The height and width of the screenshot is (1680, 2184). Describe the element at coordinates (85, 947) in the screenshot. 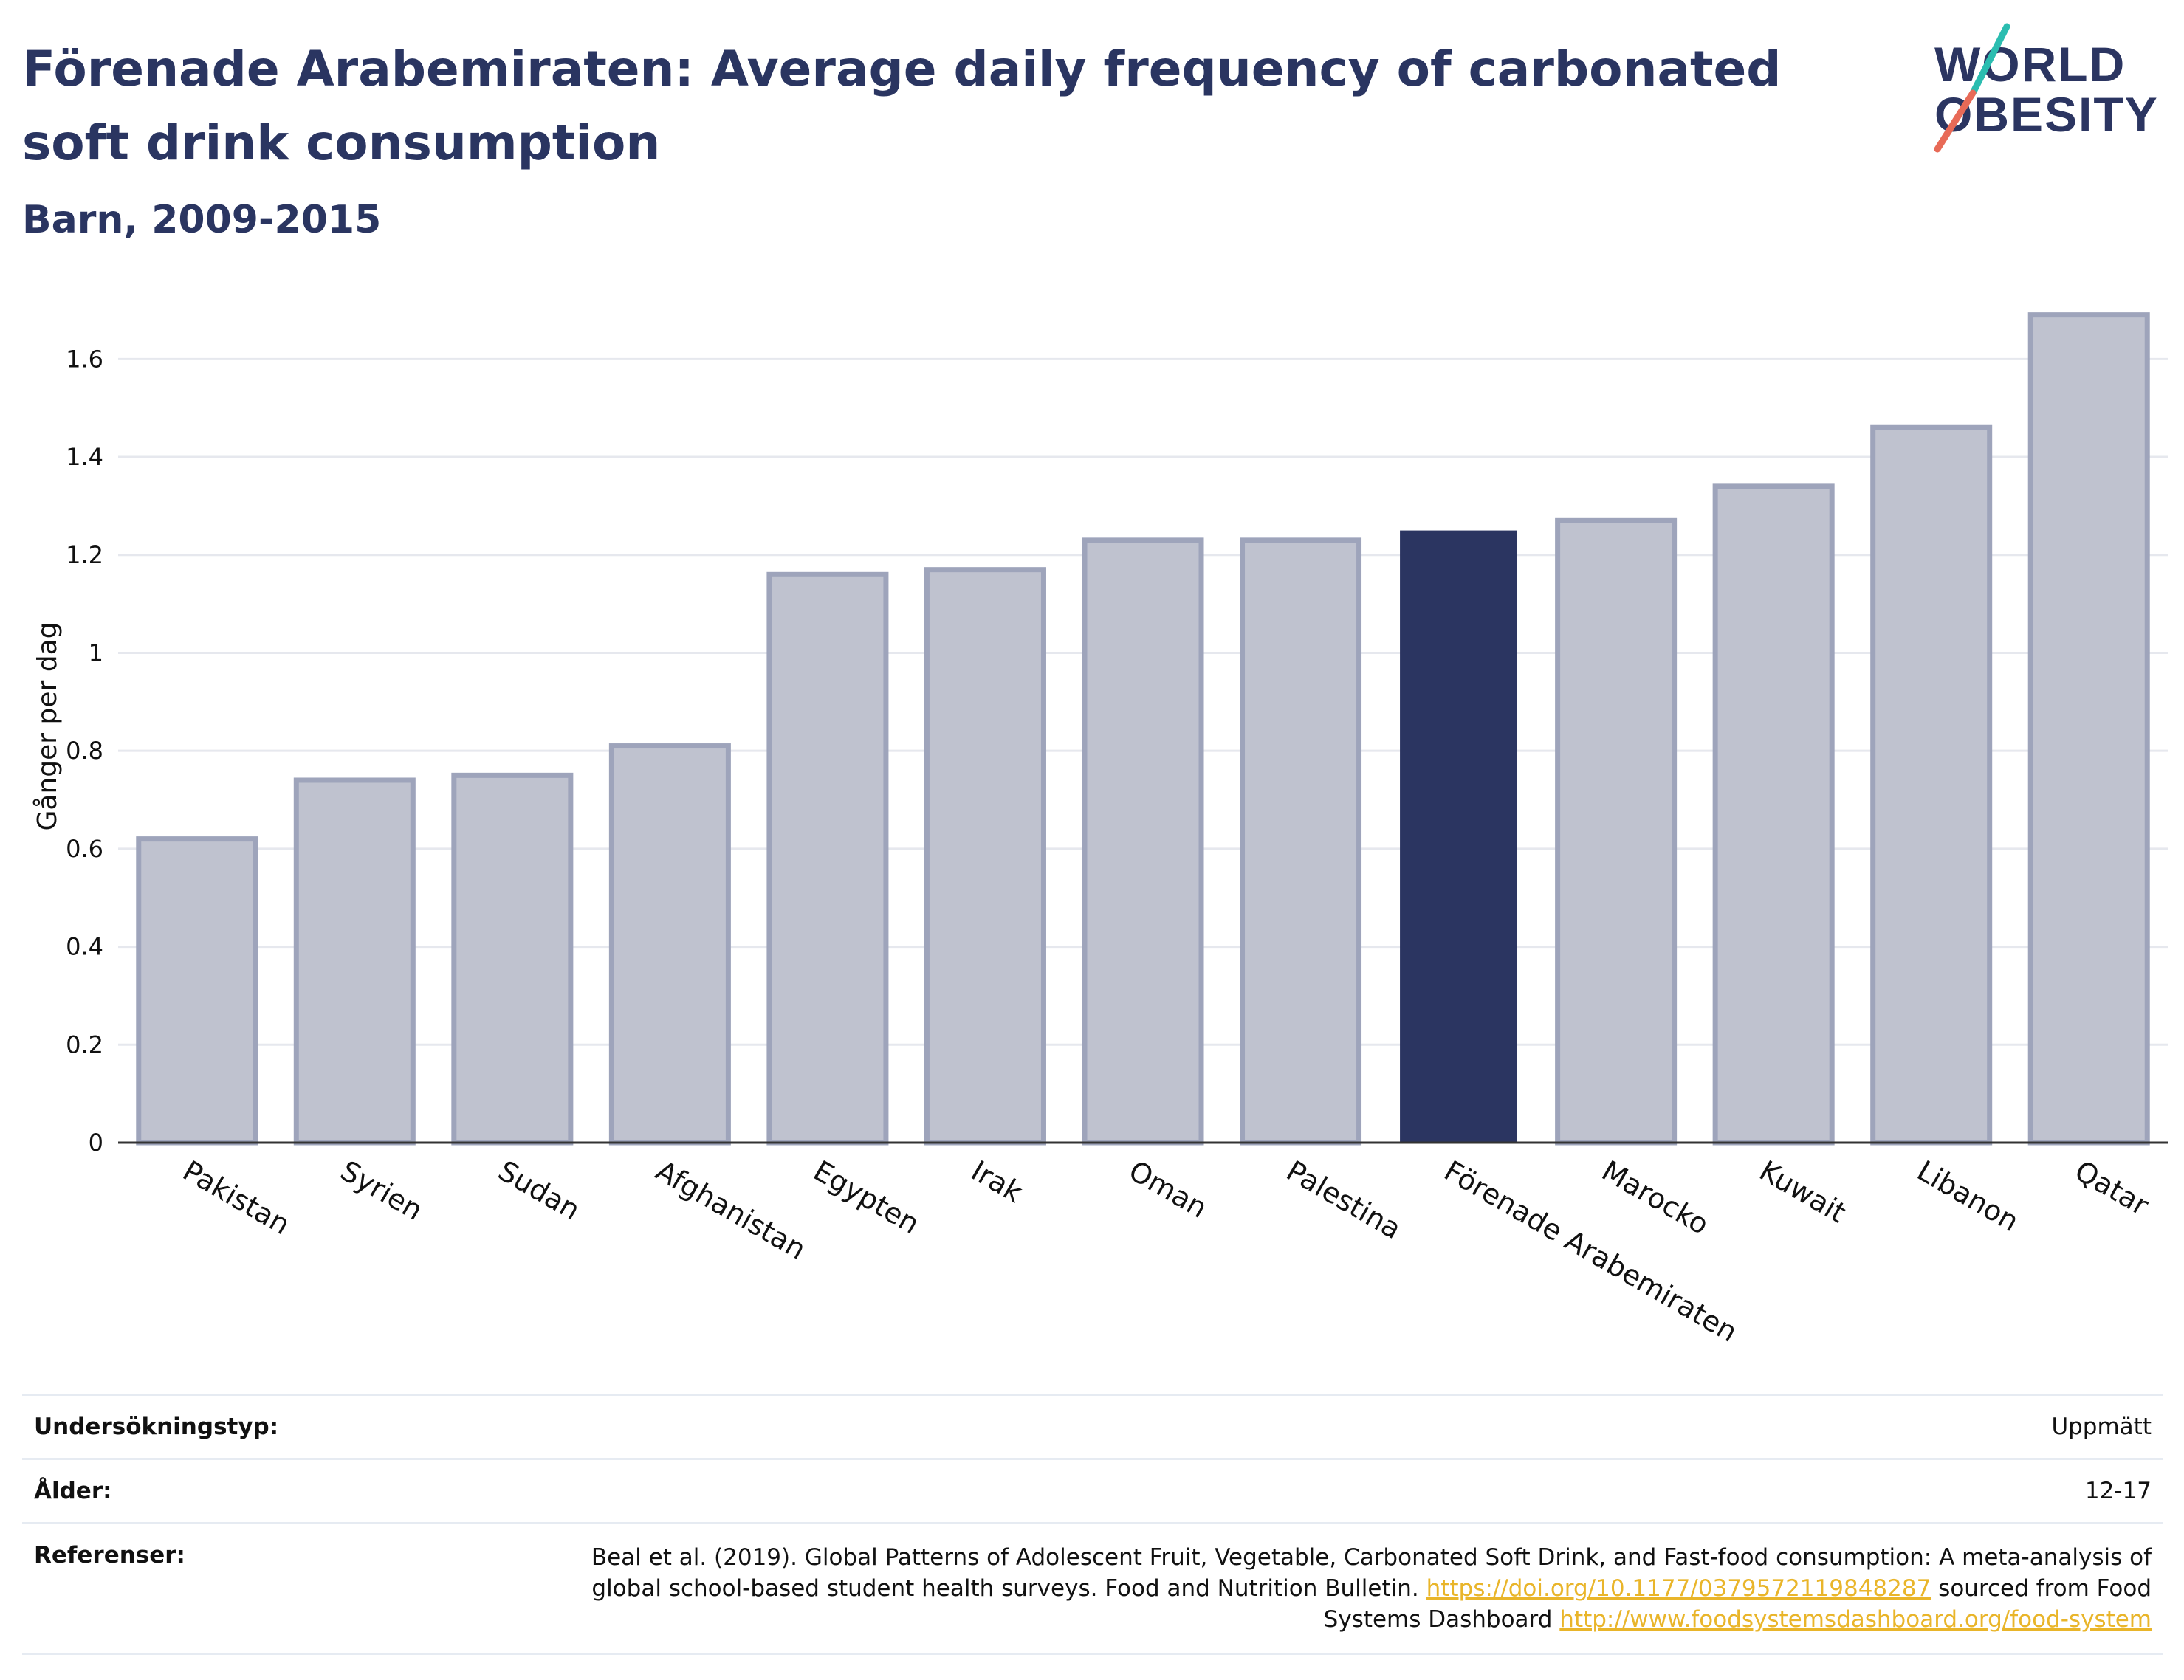

I see `y-tick-label: 0.4` at that location.